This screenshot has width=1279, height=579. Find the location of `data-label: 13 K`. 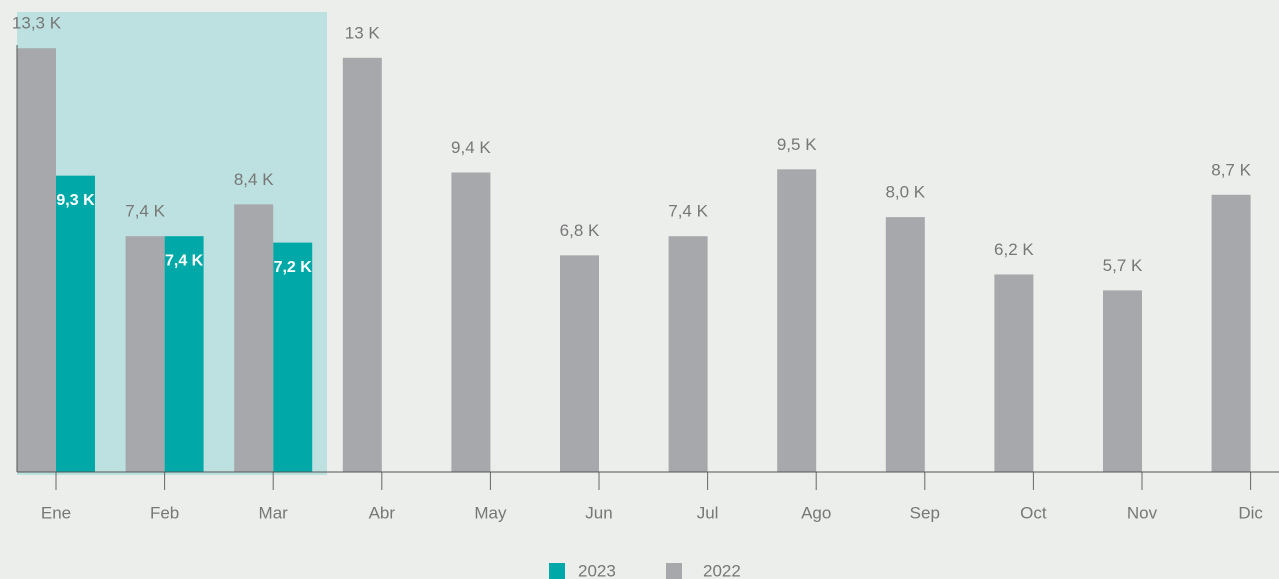

data-label: 13 K is located at coordinates (363, 32).